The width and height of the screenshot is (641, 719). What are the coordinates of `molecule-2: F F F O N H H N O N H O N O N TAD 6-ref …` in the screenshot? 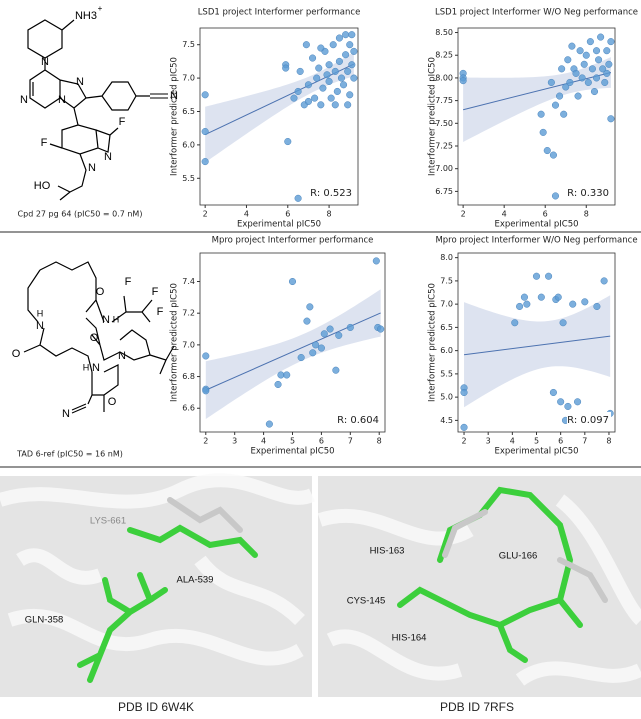 It's located at (93, 360).